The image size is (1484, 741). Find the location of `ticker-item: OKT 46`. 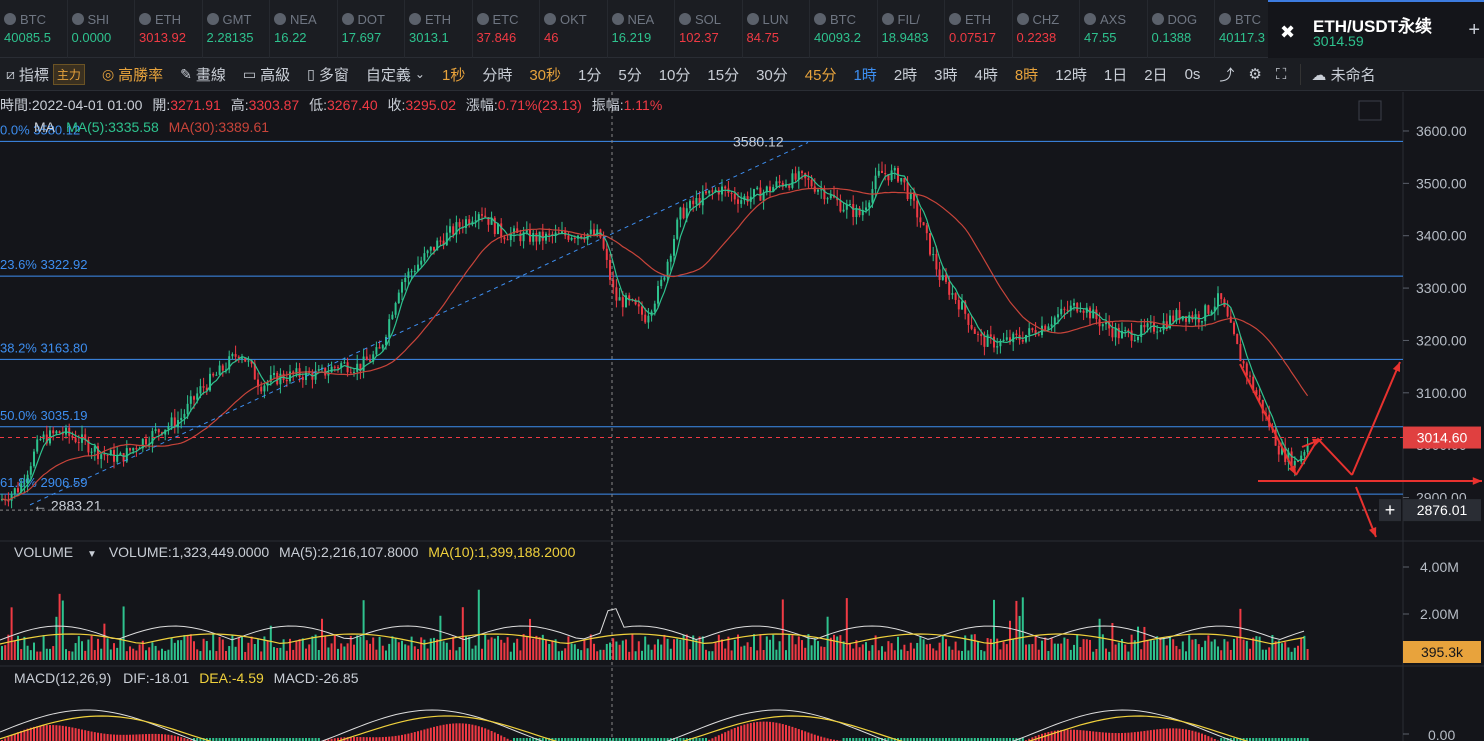

ticker-item: OKT 46 is located at coordinates (574, 29).